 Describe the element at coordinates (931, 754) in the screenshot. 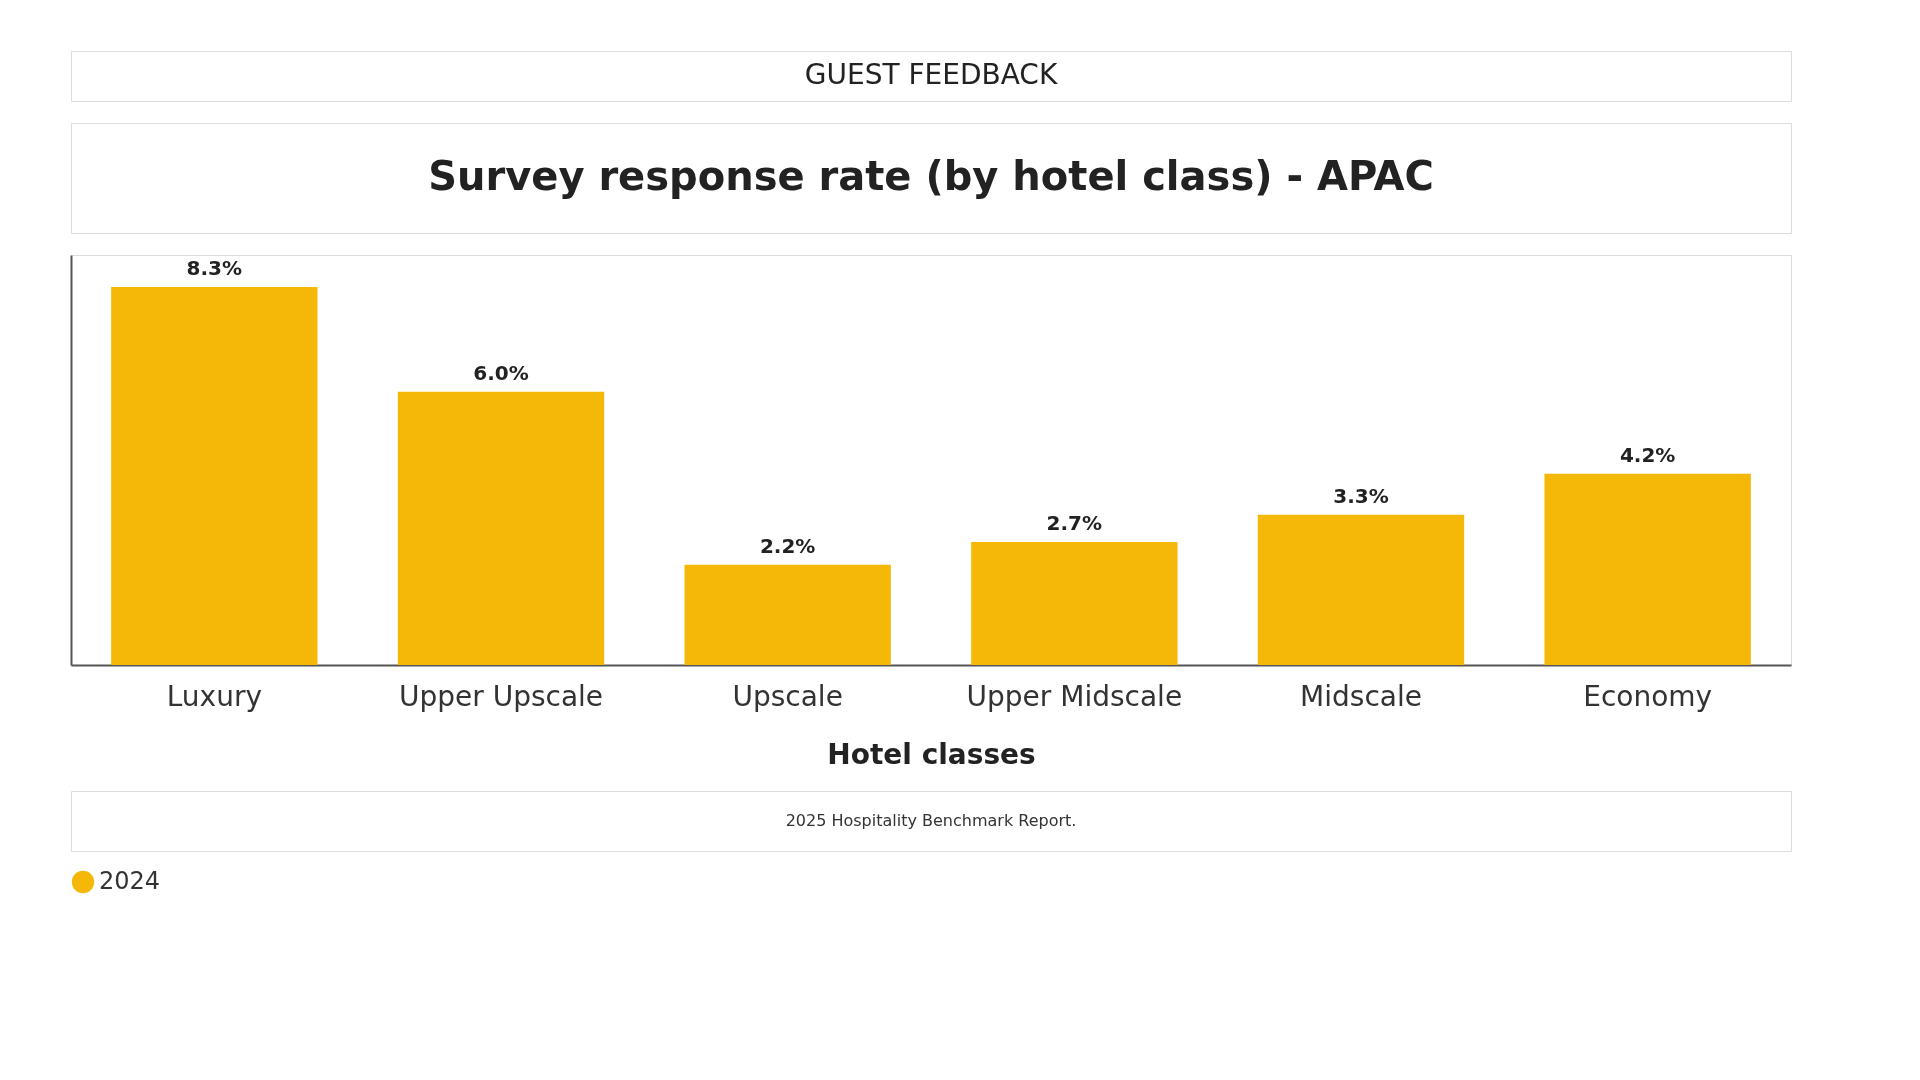

I see `x-axis-title: Hotel classes` at that location.